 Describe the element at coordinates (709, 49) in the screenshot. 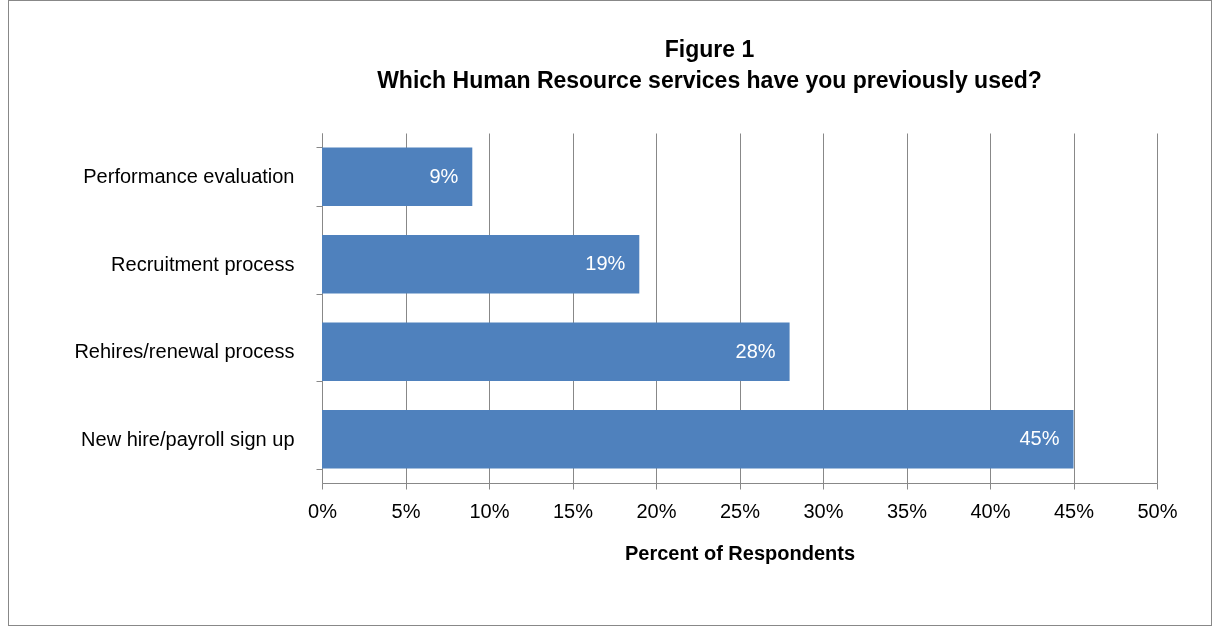

I see `chart-title: Figure 1` at that location.